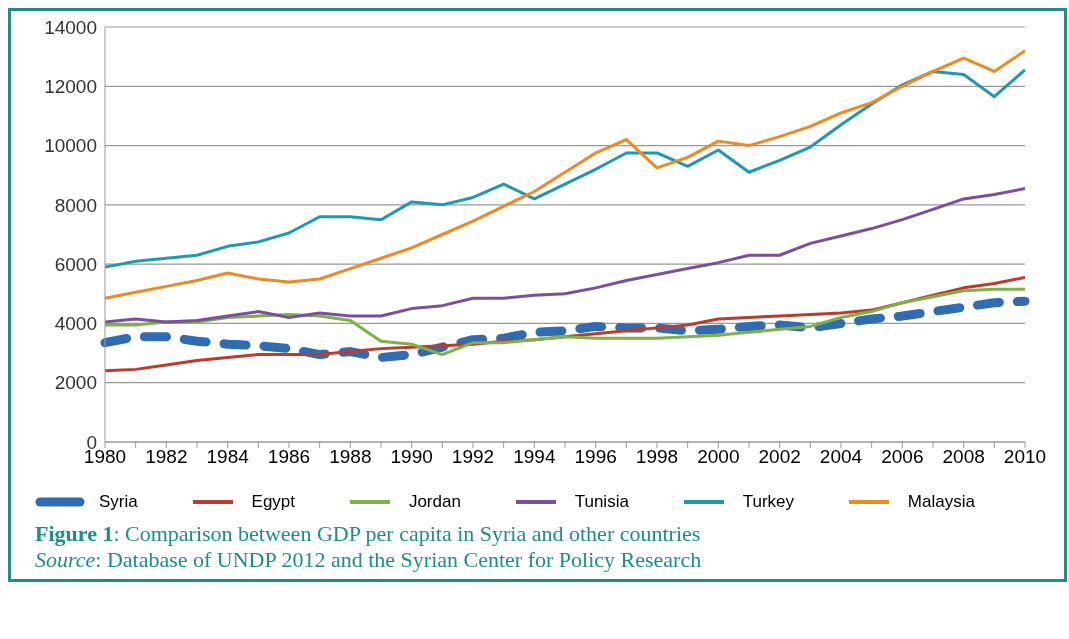 This screenshot has width=1069, height=639. I want to click on x-tick-label: 2002, so click(779, 457).